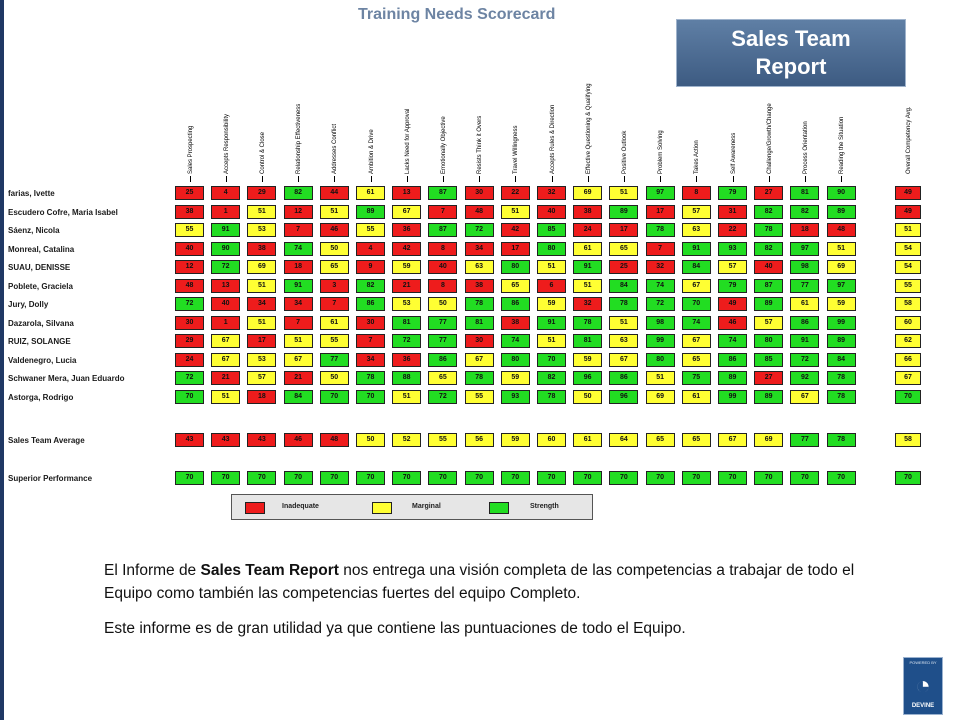 The height and width of the screenshot is (720, 960). Describe the element at coordinates (189, 359) in the screenshot. I see `score-cell: 24` at that location.